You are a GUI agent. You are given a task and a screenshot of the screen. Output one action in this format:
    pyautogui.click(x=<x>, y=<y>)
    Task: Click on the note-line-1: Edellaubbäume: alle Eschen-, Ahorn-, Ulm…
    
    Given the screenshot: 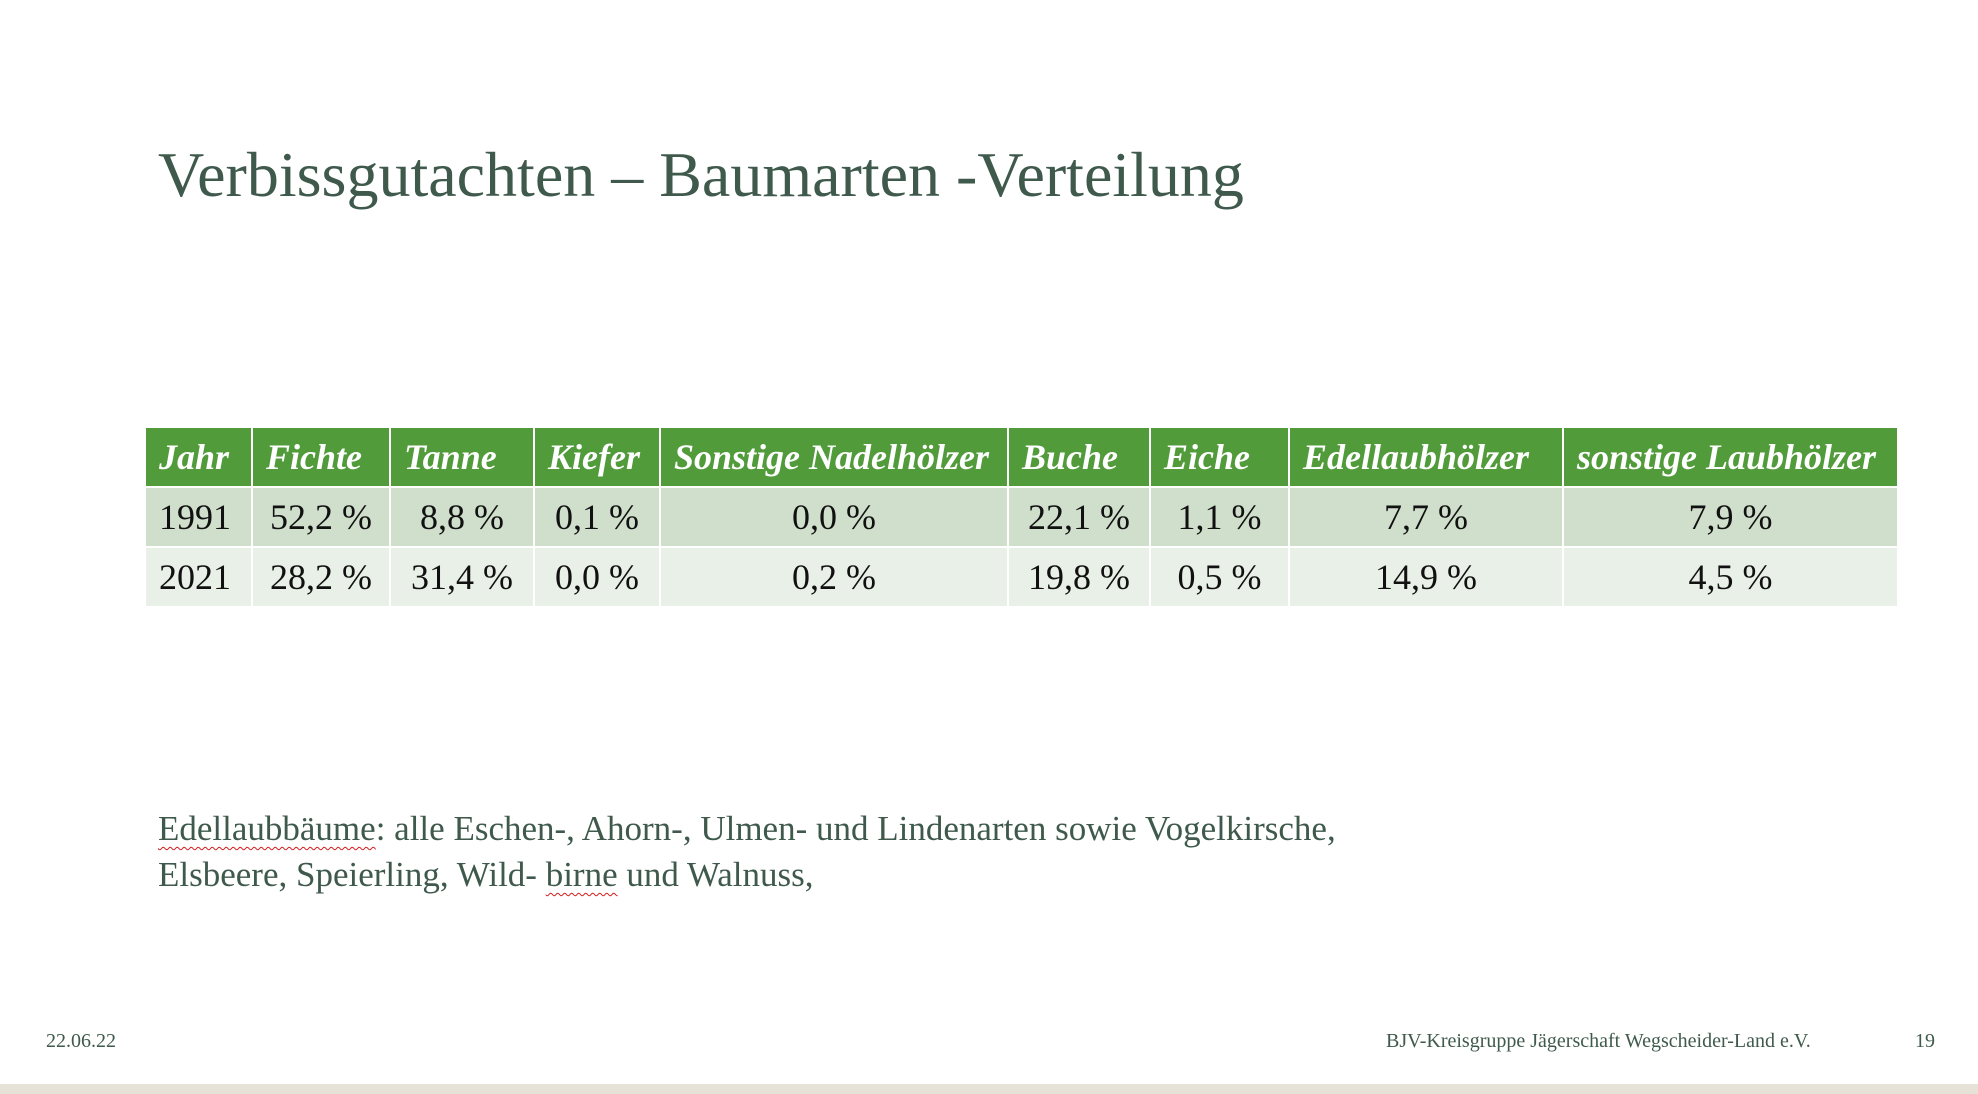 What is the action you would take?
    pyautogui.click(x=747, y=829)
    